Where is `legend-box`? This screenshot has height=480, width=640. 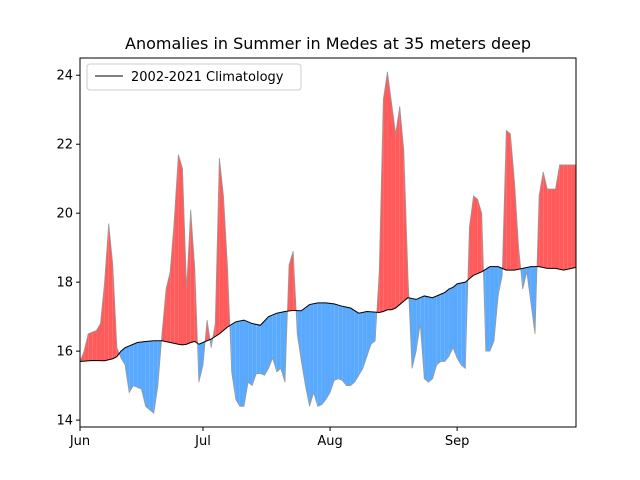
legend-box is located at coordinates (194, 77).